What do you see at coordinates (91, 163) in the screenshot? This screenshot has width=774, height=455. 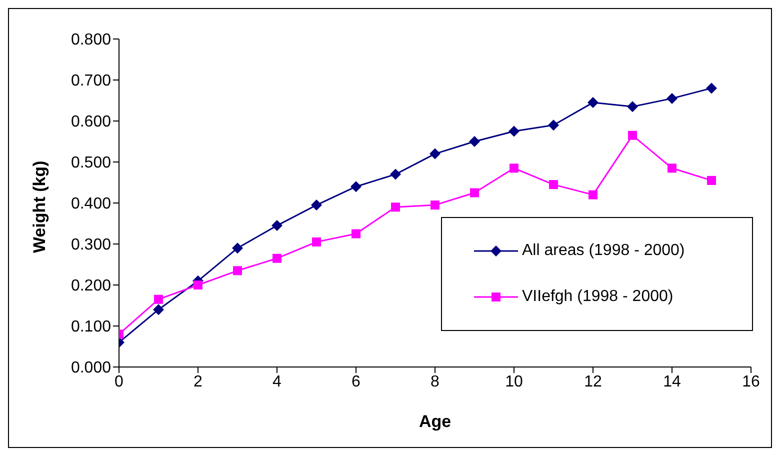 I see `y-tick-label: 0.500` at bounding box center [91, 163].